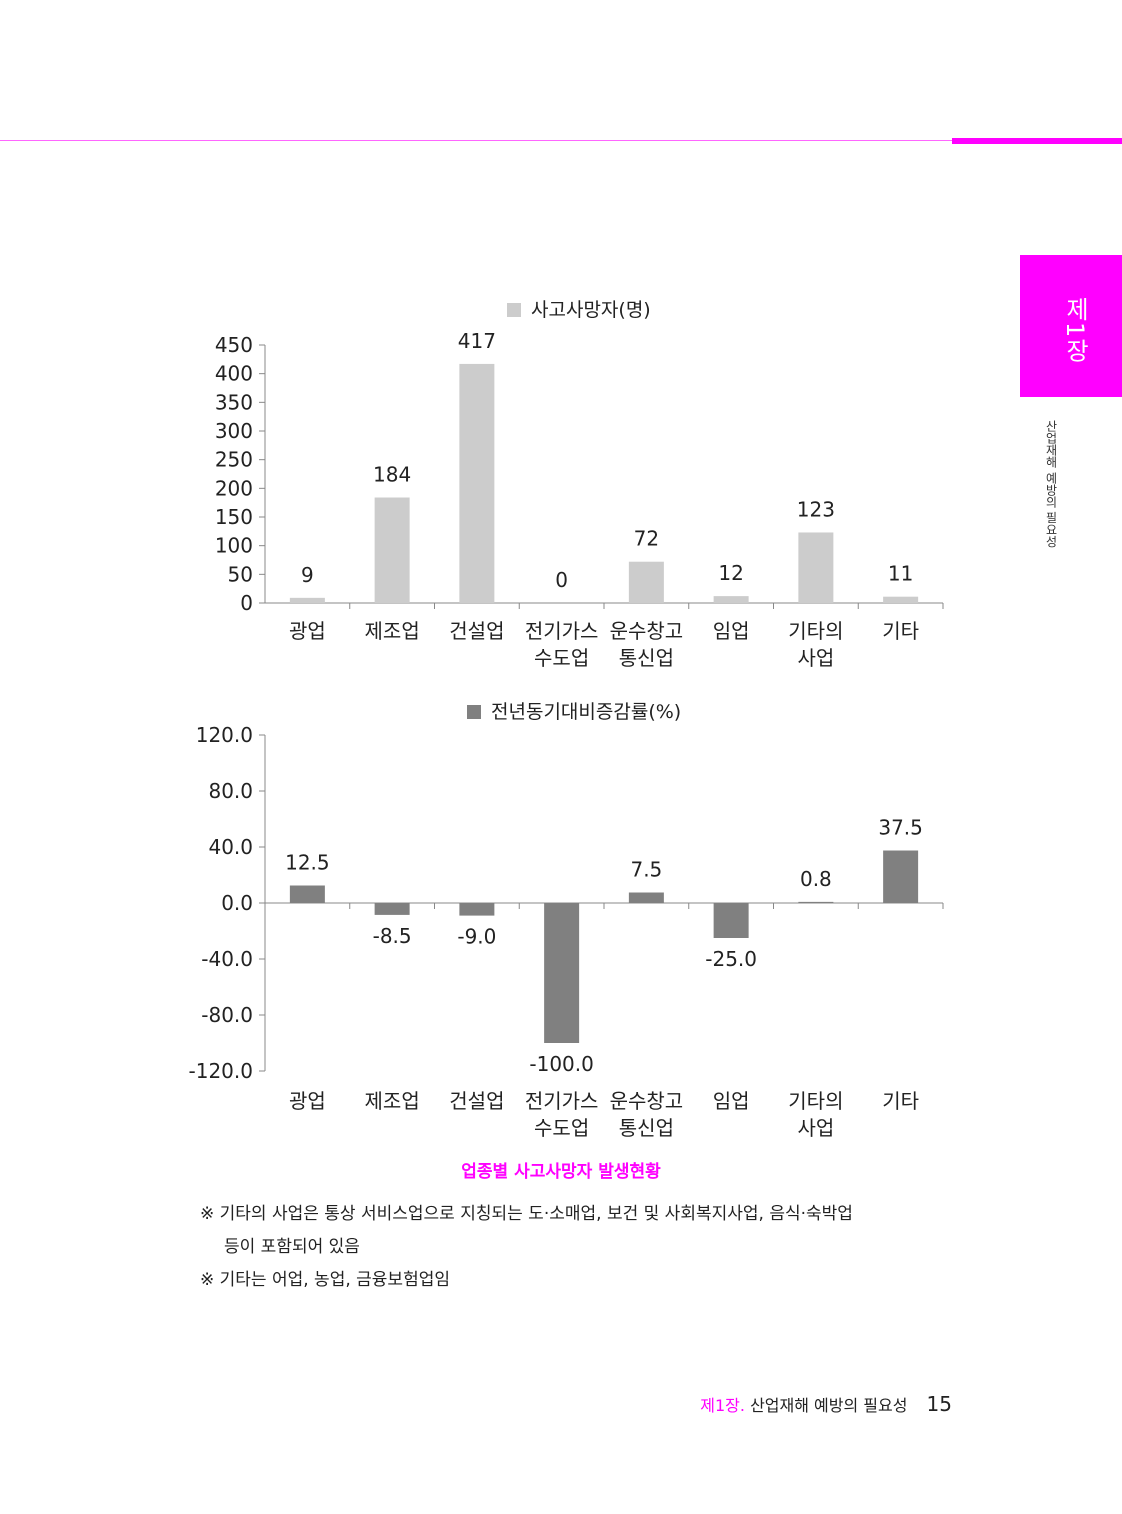  What do you see at coordinates (234, 488) in the screenshot?
I see `y-tick-label: 200` at bounding box center [234, 488].